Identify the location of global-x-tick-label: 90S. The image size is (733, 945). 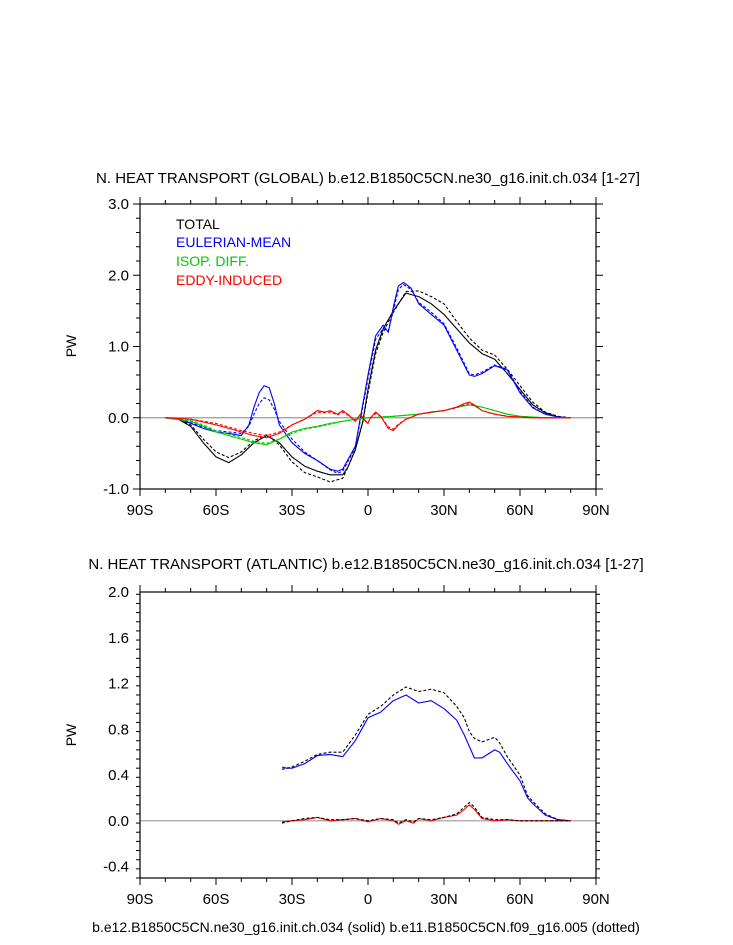
(140, 510).